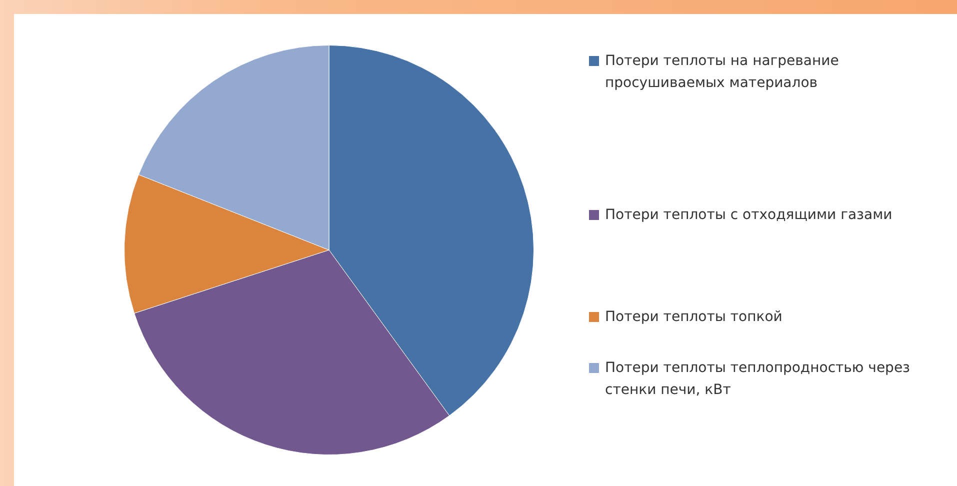 The height and width of the screenshot is (486, 957). What do you see at coordinates (748, 215) in the screenshot?
I see `legend-label: Потери теплоты с отходящими газами` at bounding box center [748, 215].